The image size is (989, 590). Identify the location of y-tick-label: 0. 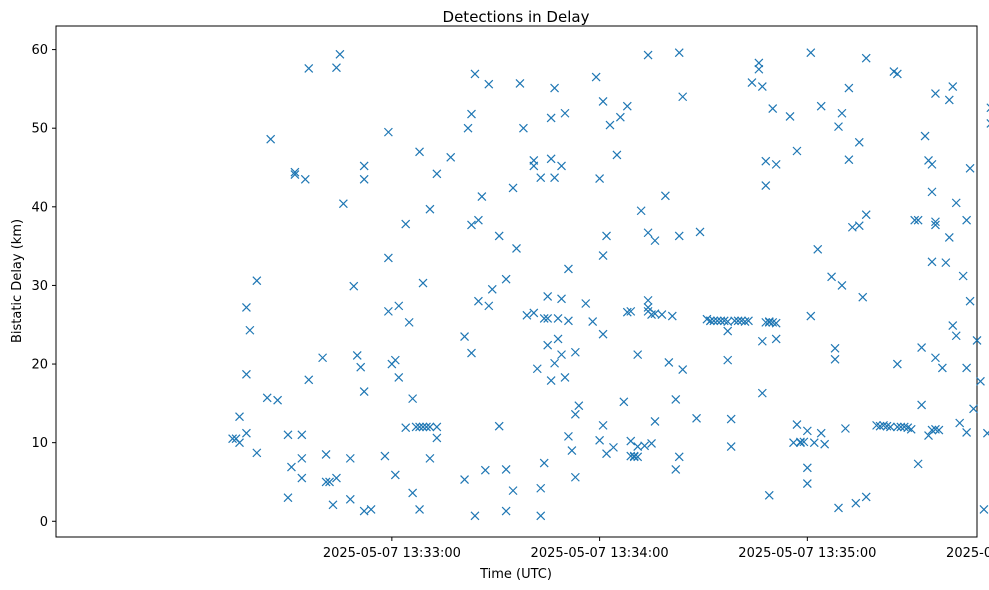
(44, 522).